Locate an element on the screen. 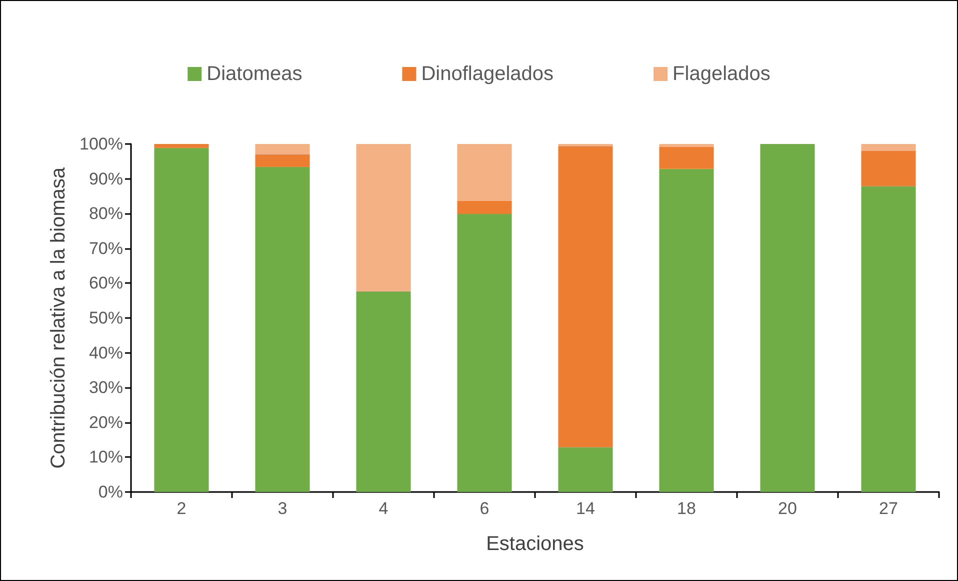 This screenshot has height=581, width=958. y-tick-label: 10% is located at coordinates (105, 457).